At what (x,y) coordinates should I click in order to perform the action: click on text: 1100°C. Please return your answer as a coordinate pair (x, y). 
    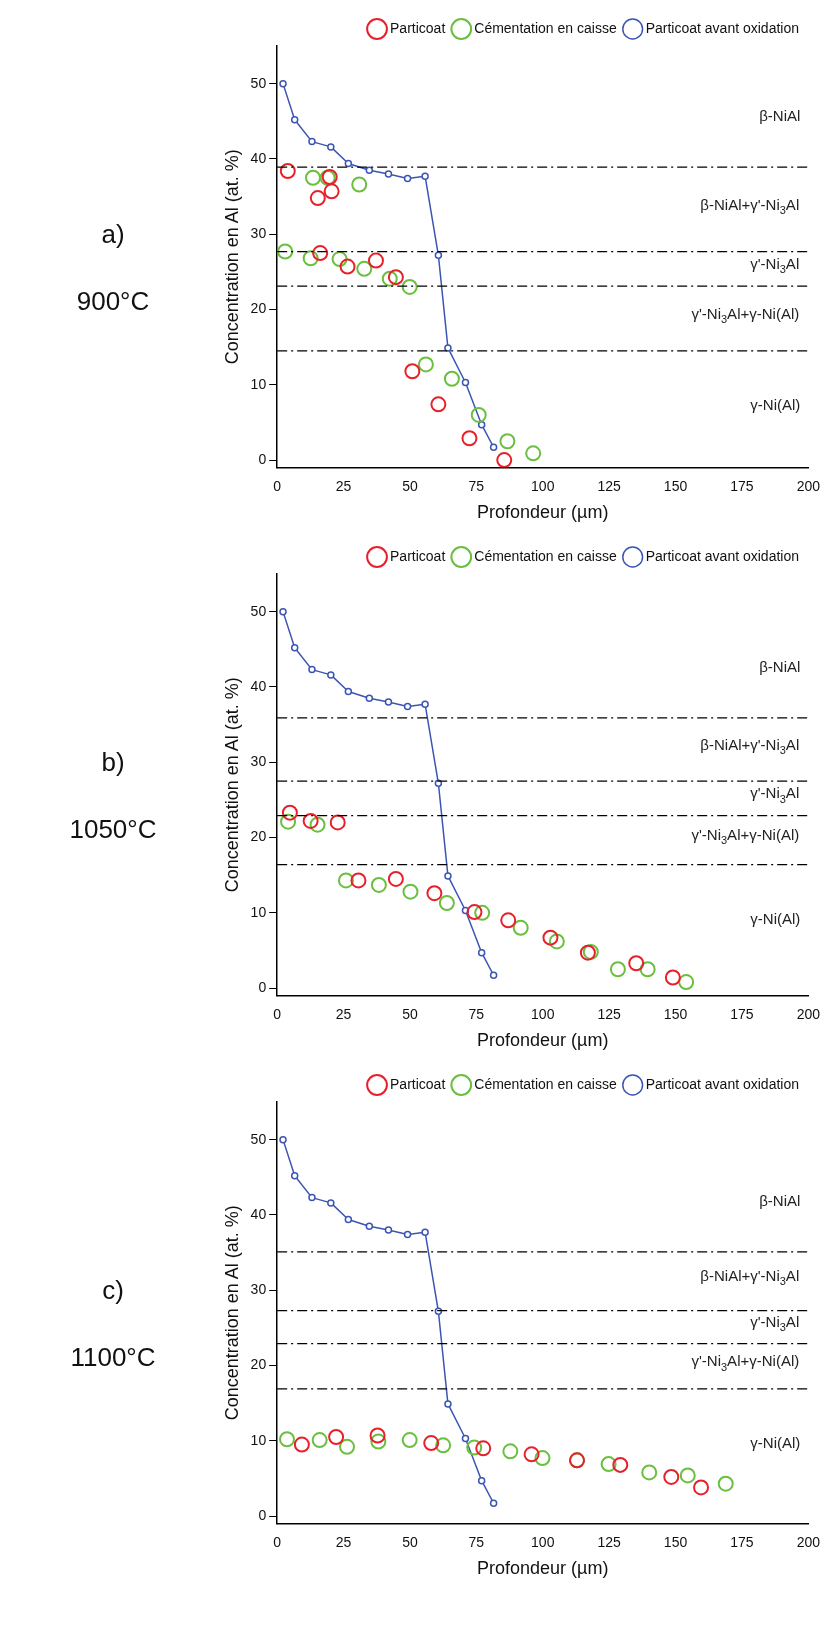
    Looking at the image, I should click on (113, 1357).